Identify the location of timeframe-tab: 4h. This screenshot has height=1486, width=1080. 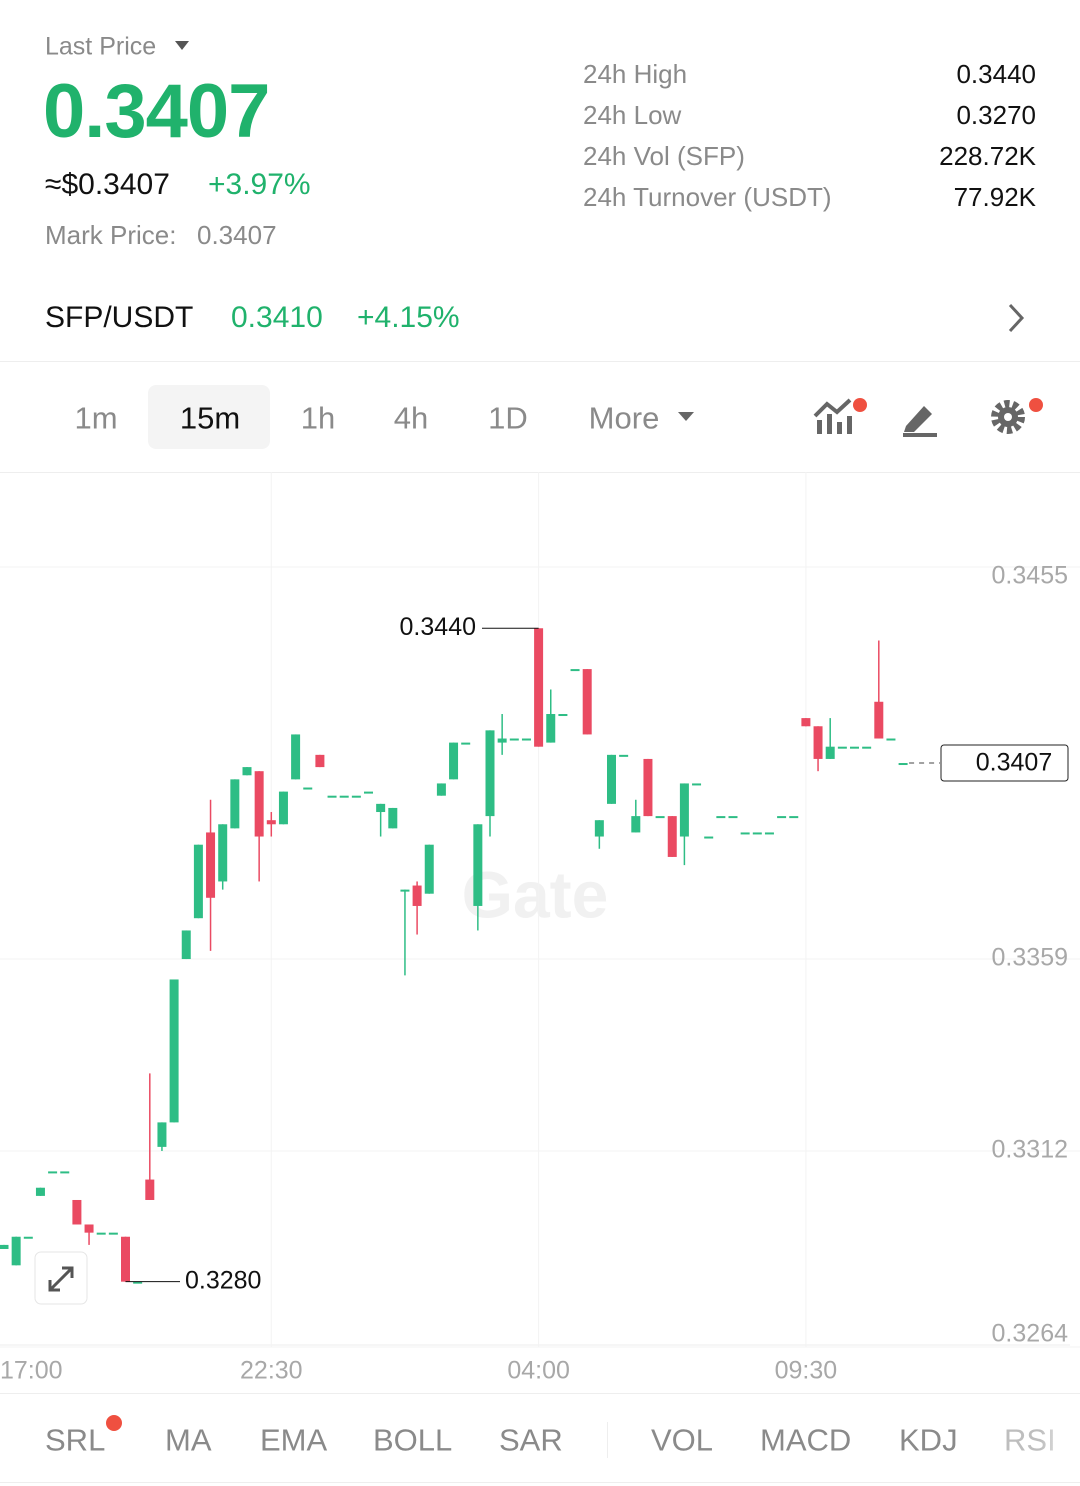
(411, 418).